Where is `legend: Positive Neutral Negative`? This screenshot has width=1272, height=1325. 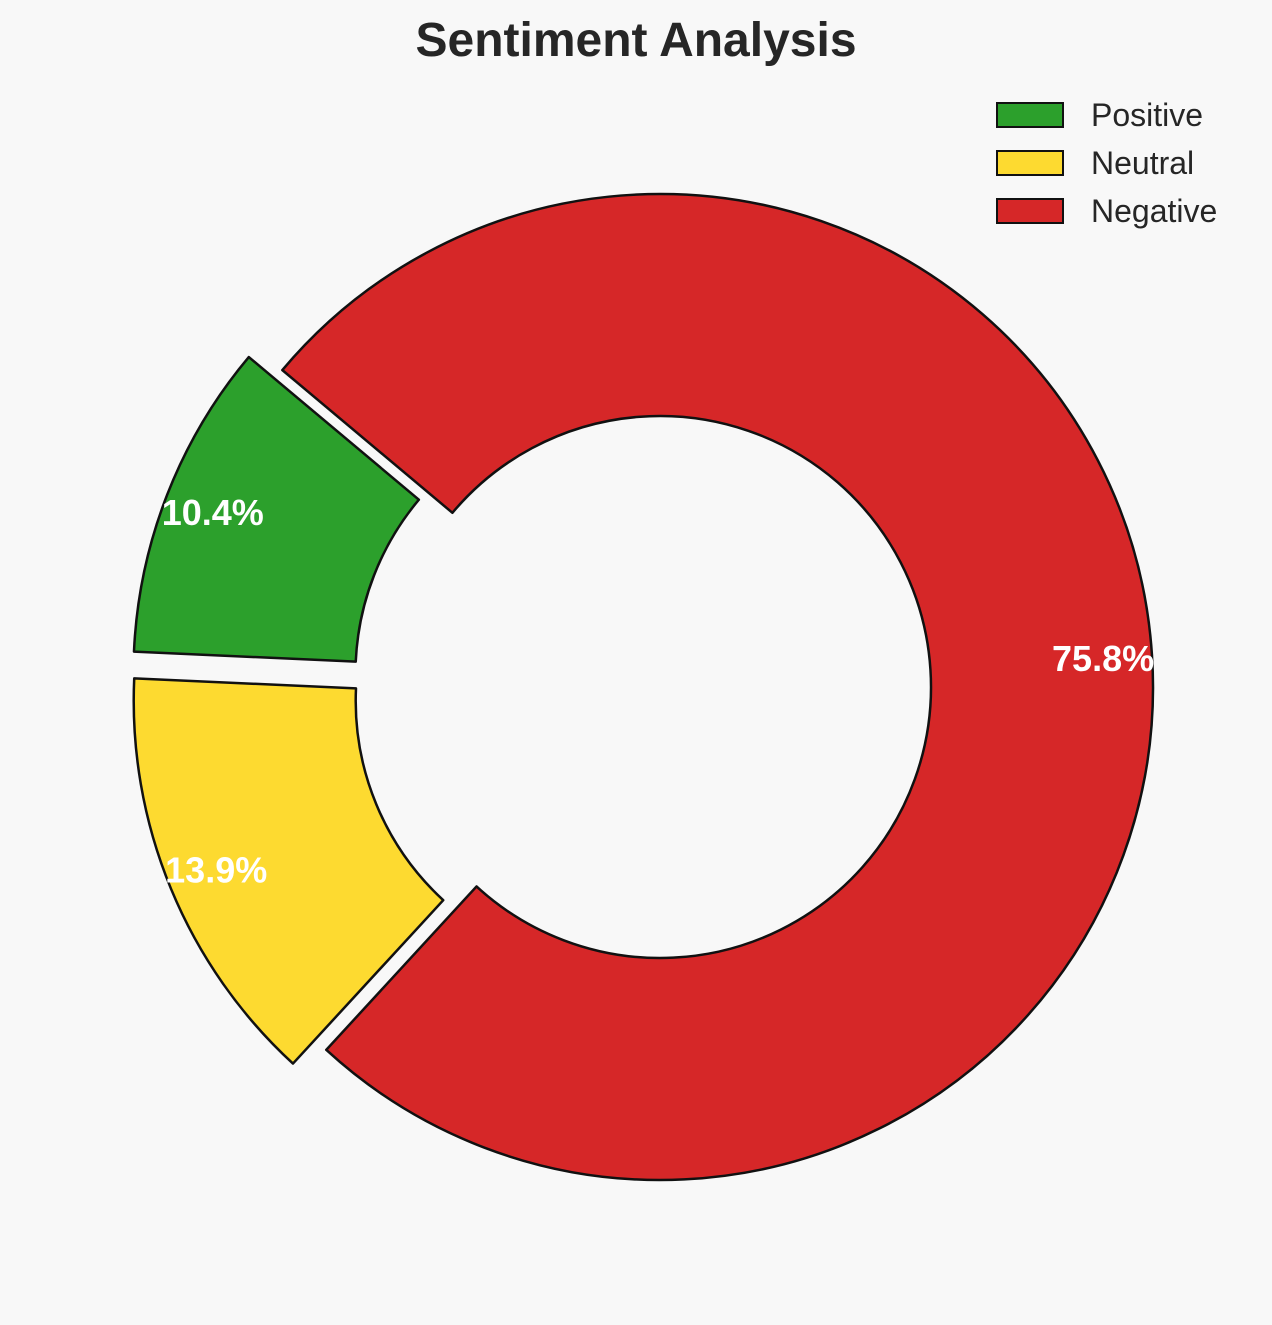 legend: Positive Neutral Negative is located at coordinates (1106, 163).